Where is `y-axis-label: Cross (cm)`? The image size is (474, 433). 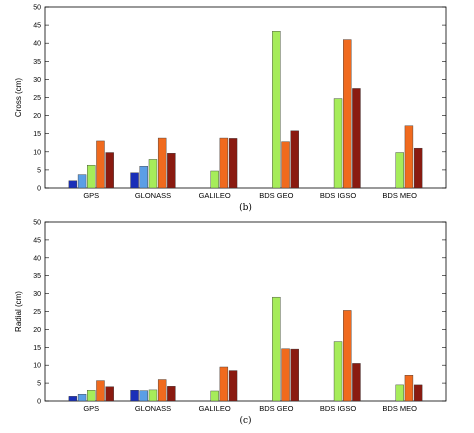
y-axis-label: Cross (cm) is located at coordinates (18, 97).